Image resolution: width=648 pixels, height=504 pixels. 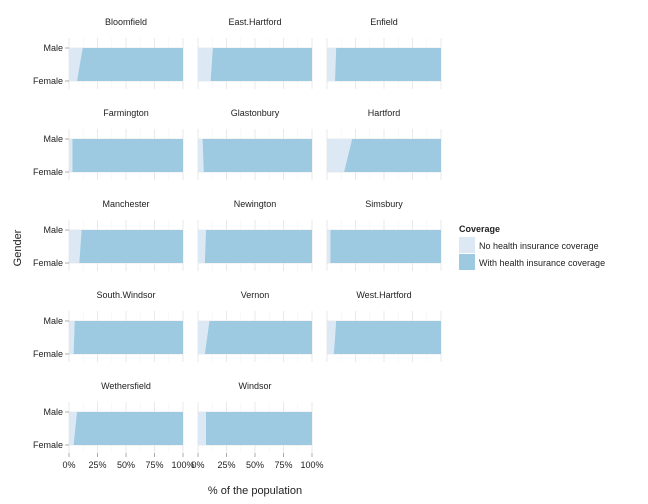 I want to click on panel-east-hartford: East.Hartford, so click(x=255, y=53).